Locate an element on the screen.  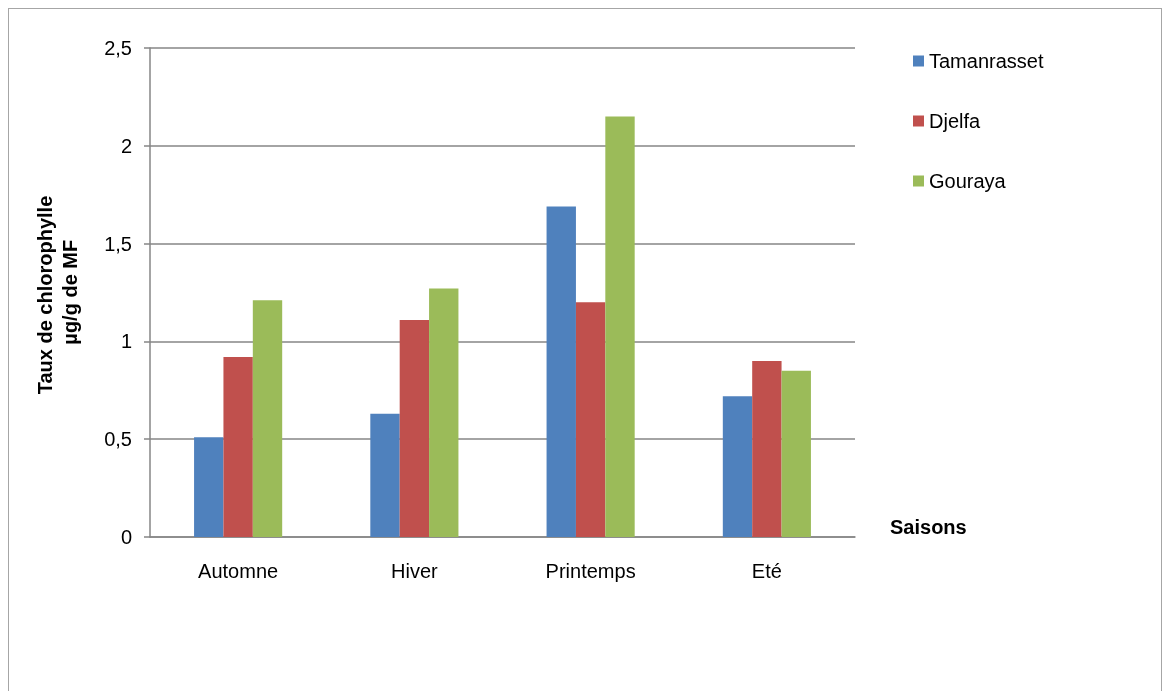
y-tick-label: 2 is located at coordinates (126, 145).